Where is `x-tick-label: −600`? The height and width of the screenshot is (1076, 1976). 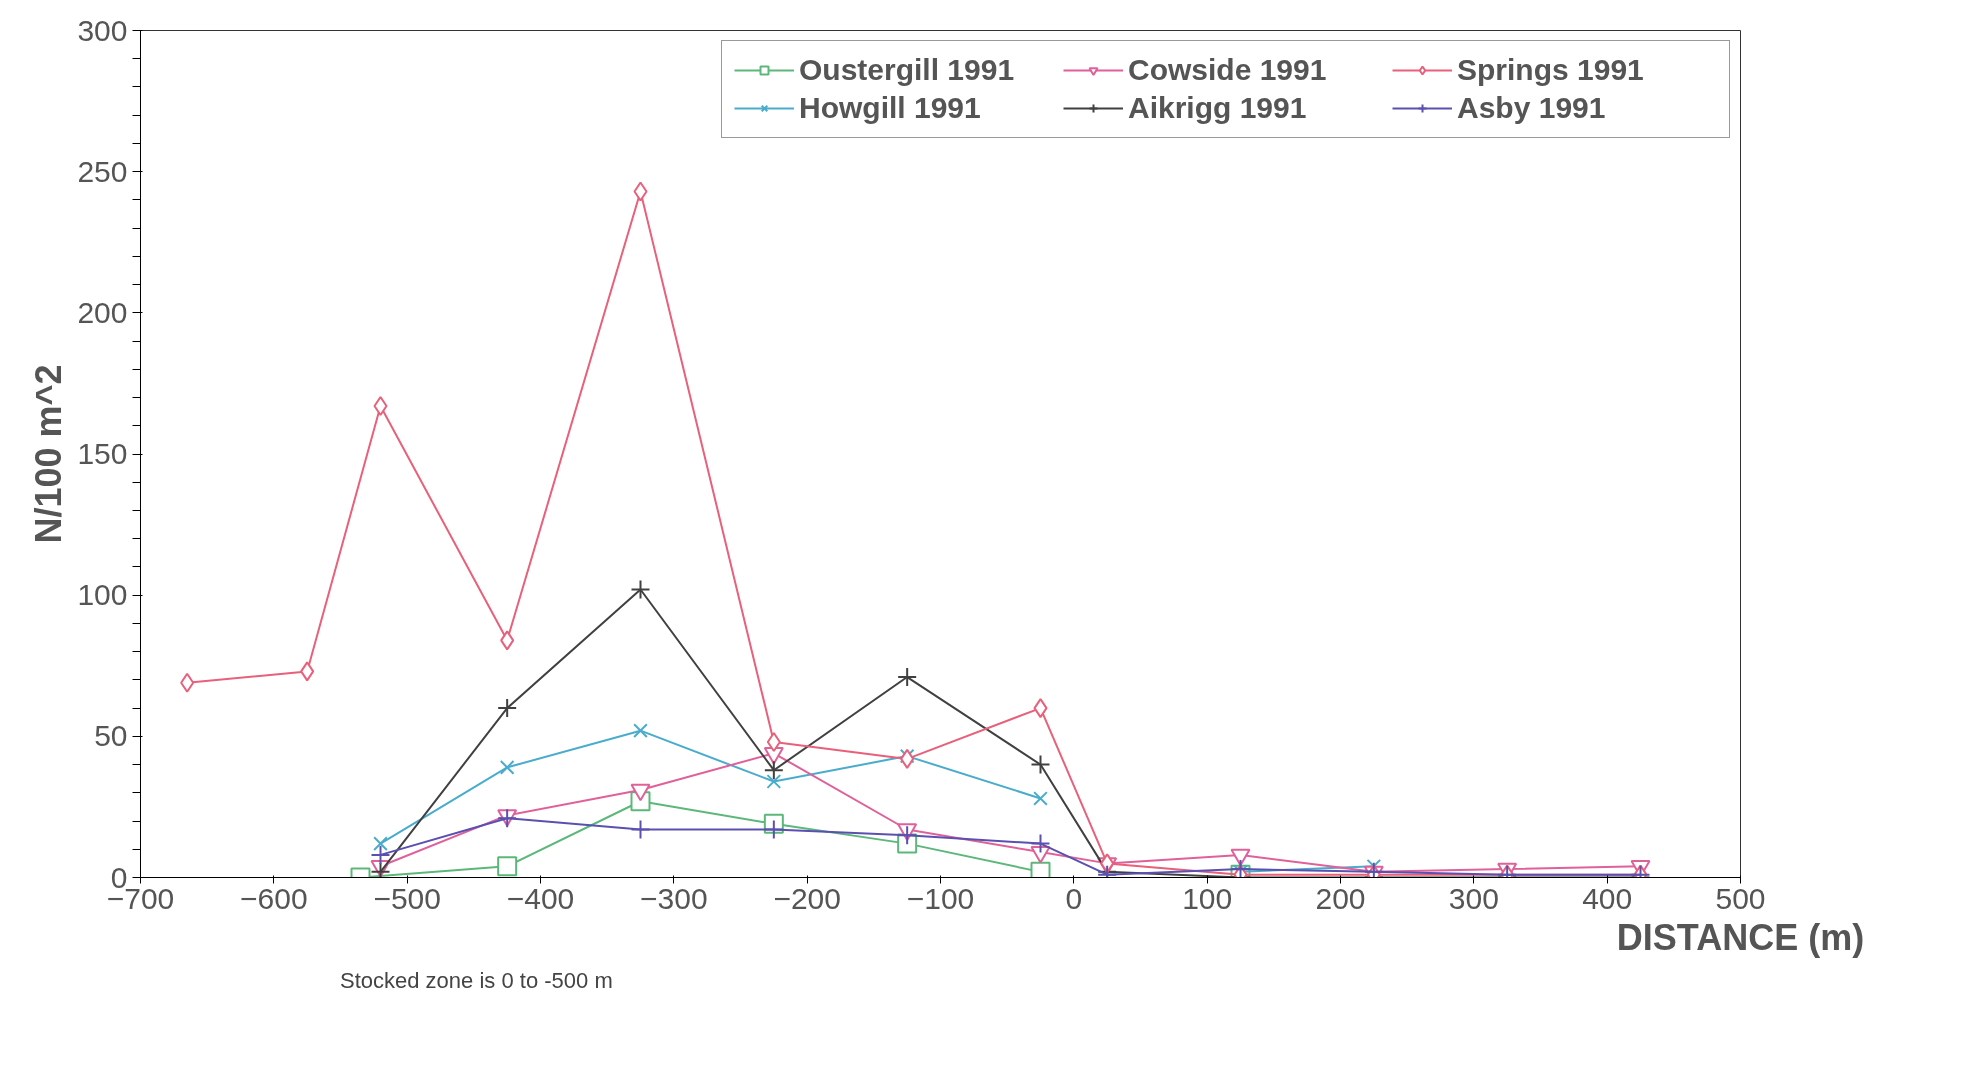
x-tick-label: −600 is located at coordinates (274, 898).